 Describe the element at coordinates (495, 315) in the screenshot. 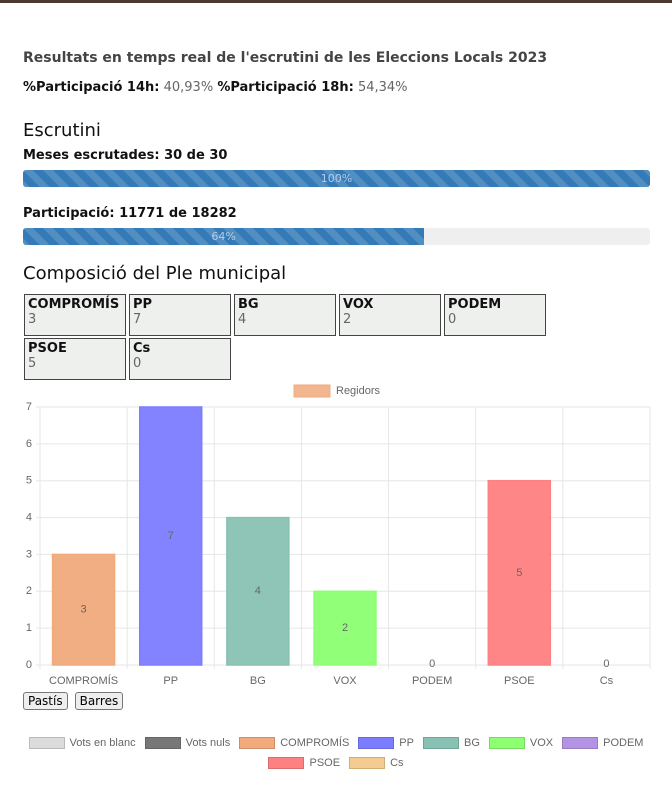

I see `party-box: PODEM 0` at that location.